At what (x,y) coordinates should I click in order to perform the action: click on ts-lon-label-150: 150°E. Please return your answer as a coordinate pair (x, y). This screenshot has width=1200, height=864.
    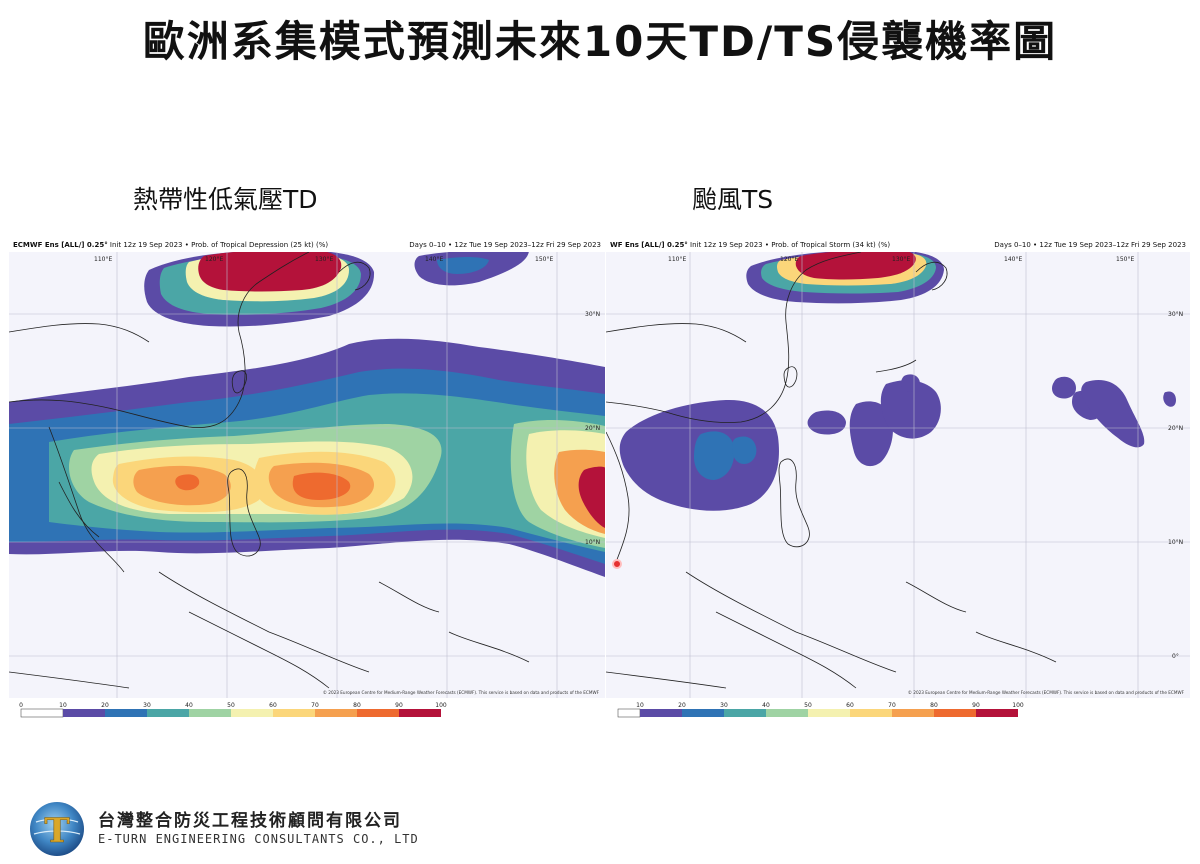
    Looking at the image, I should click on (1125, 259).